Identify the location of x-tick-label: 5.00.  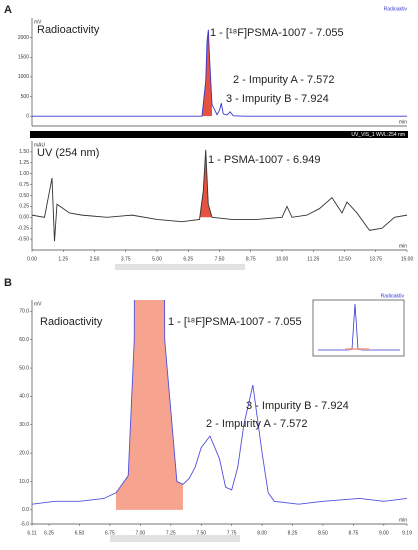
(157, 259).